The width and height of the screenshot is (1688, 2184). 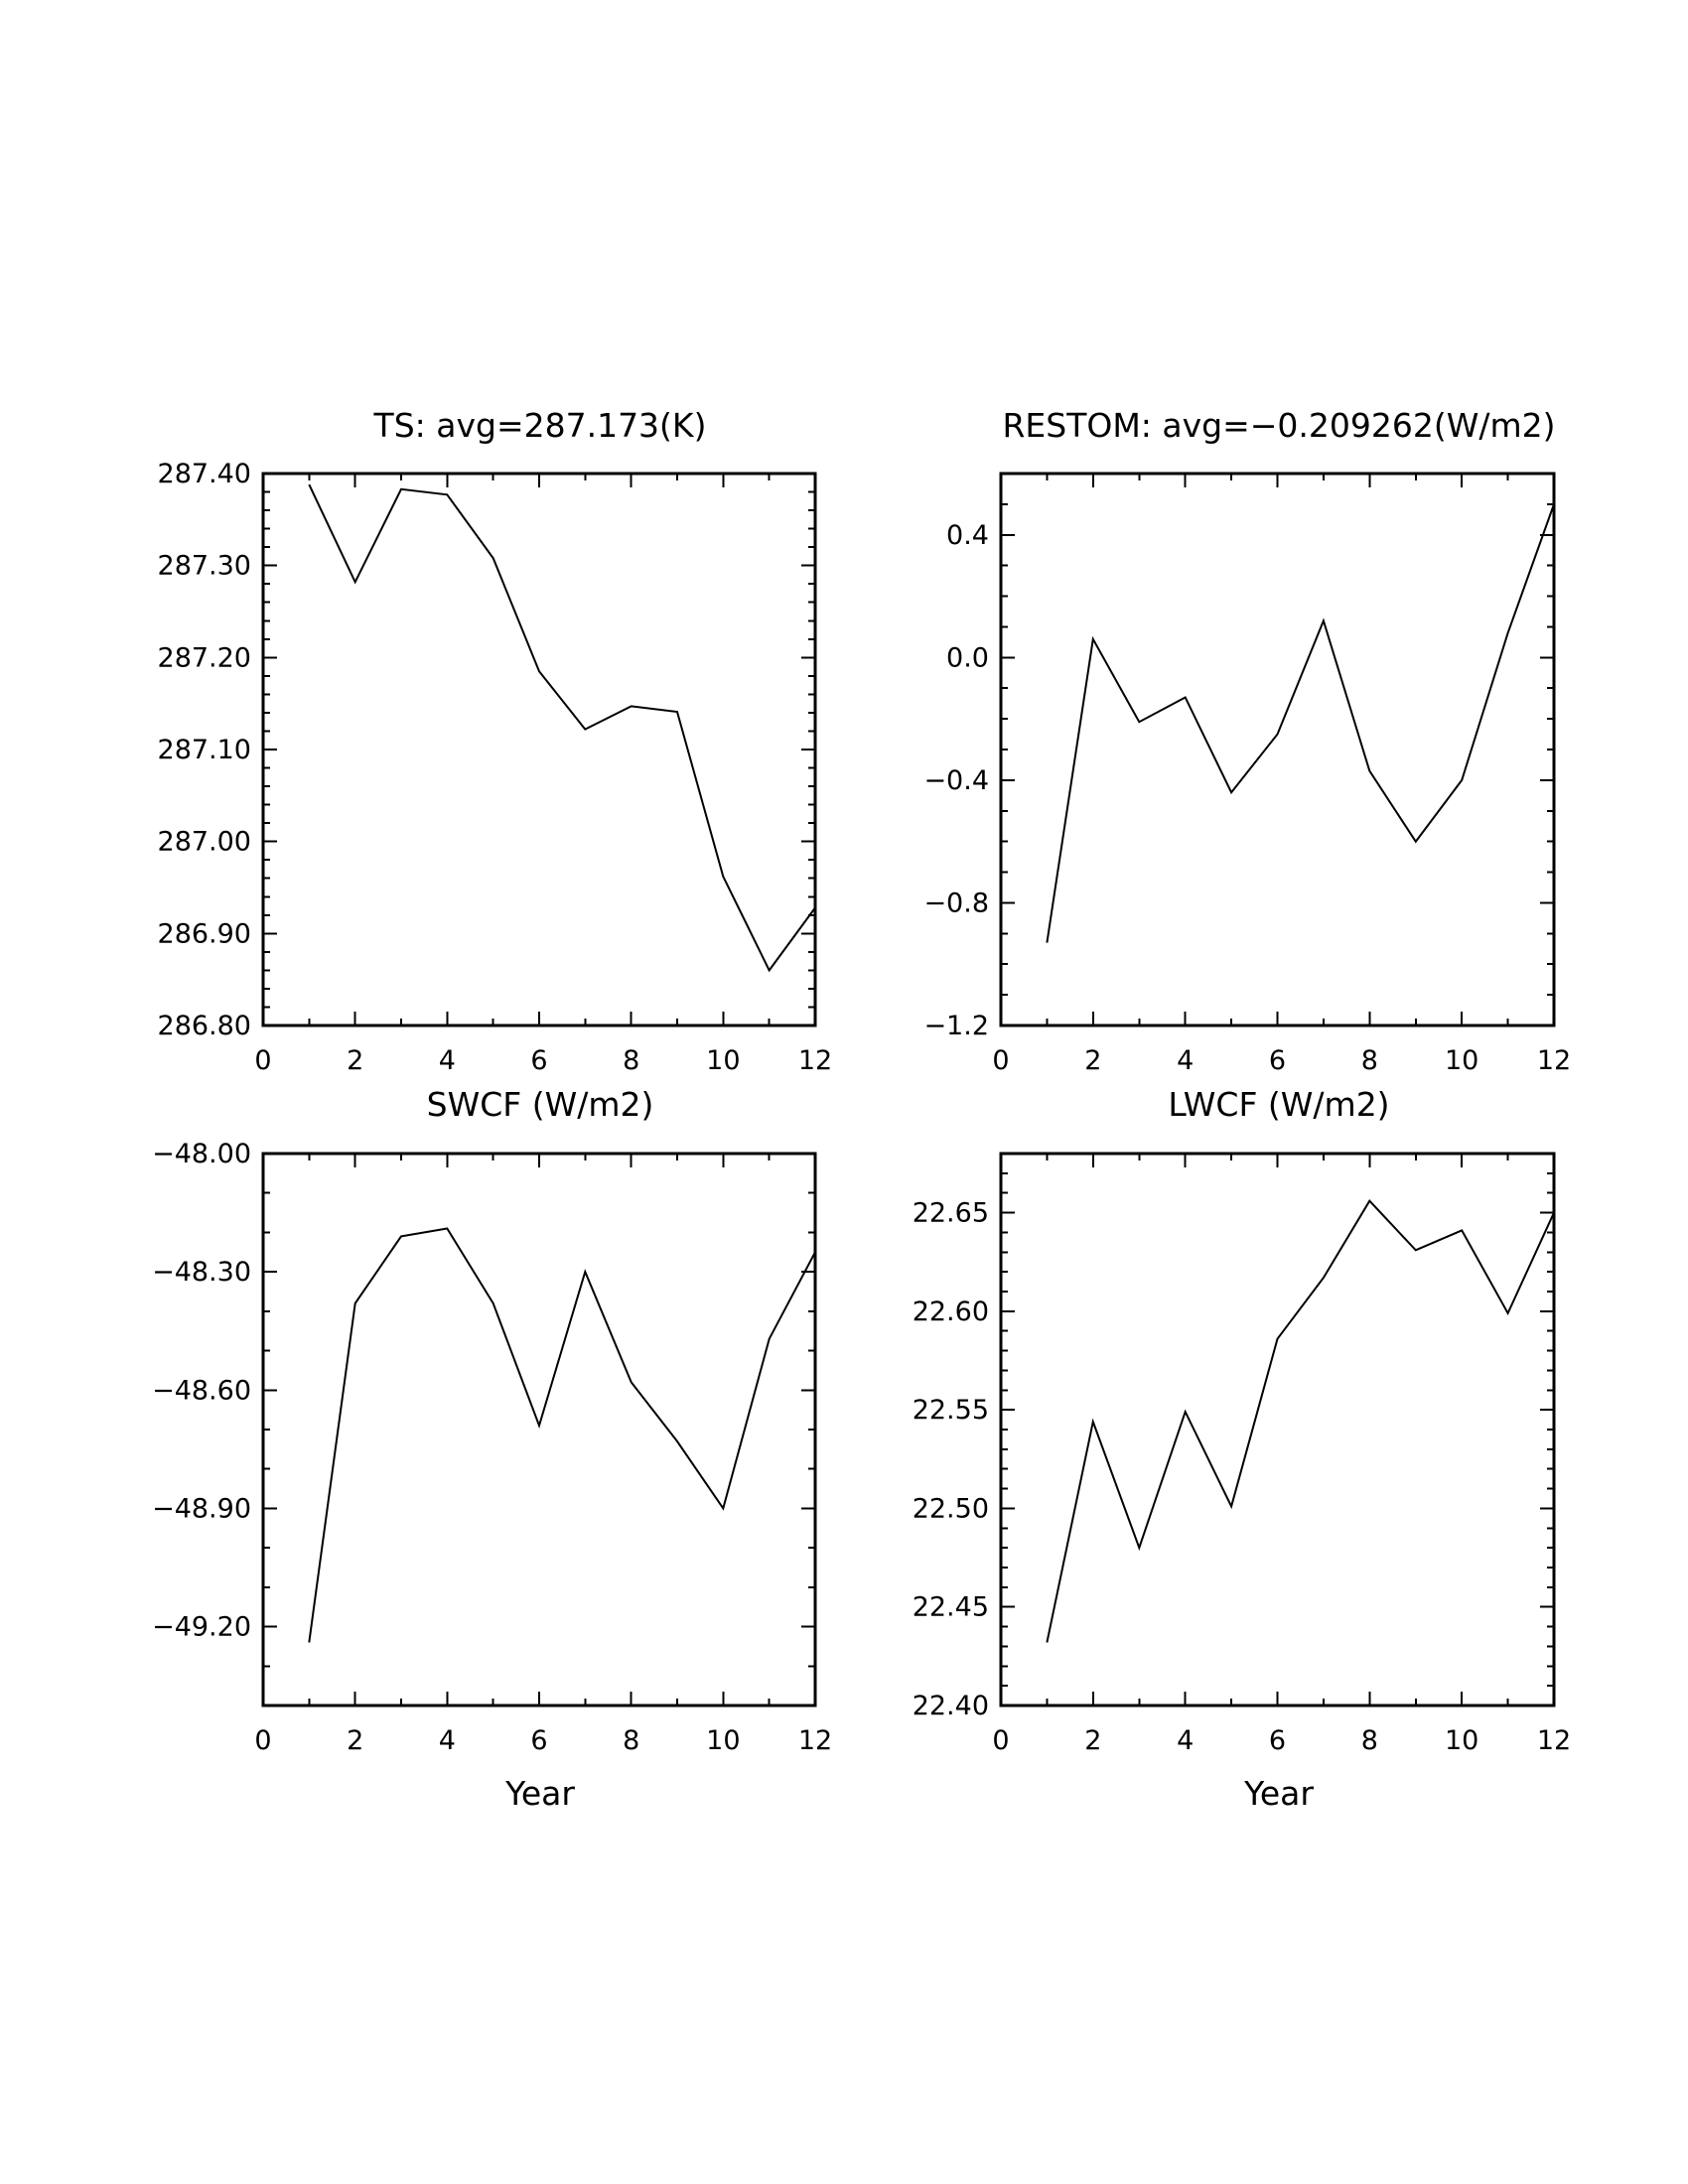 I want to click on lwcf-y-tick-label: 22.50, so click(x=951, y=1508).